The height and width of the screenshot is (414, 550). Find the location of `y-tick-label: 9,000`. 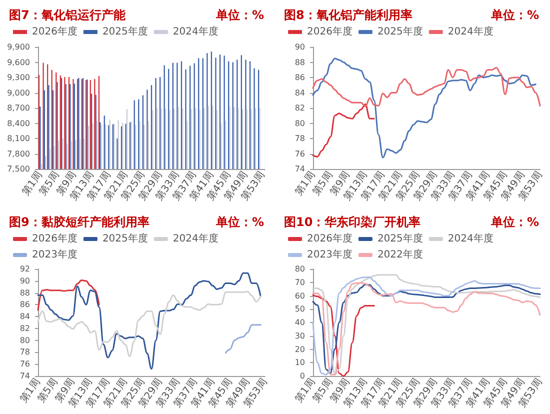

y-tick-label: 9,000 is located at coordinates (18, 93).